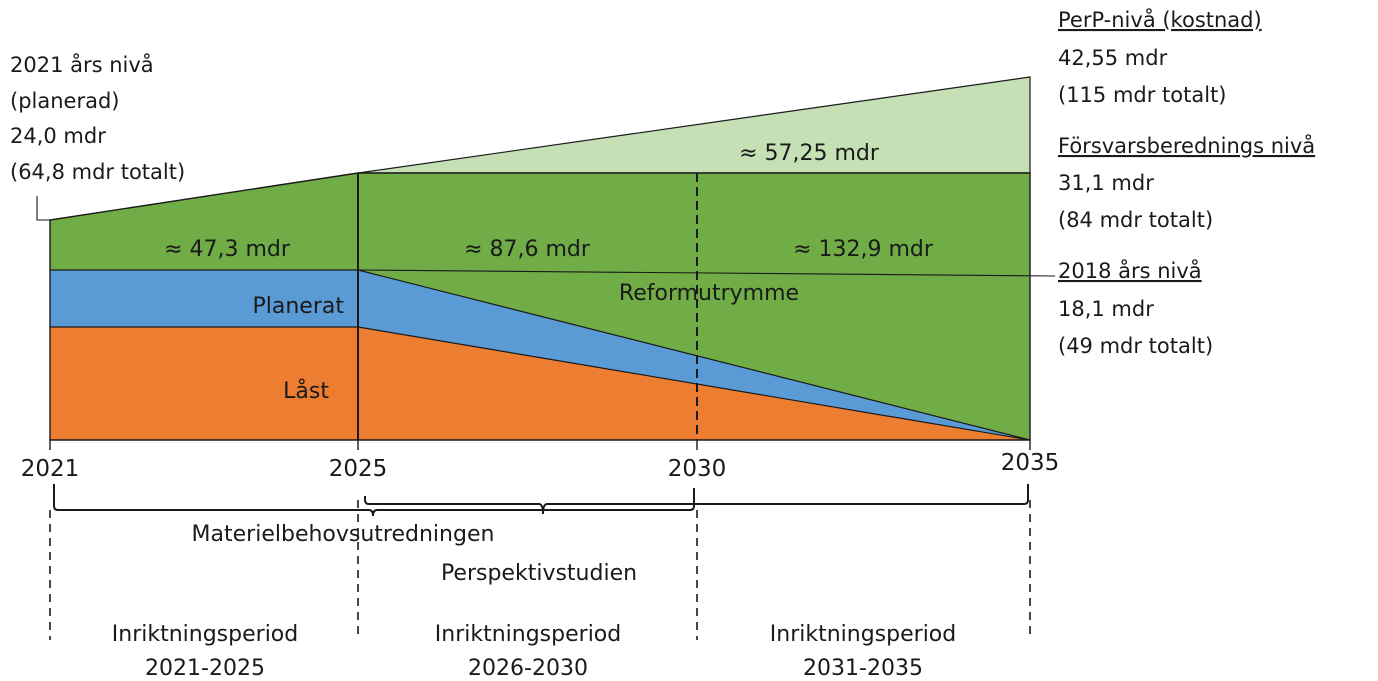 This screenshot has height=681, width=1378. Describe the element at coordinates (1030, 463) in the screenshot. I see `year-label-2035: 2035` at that location.